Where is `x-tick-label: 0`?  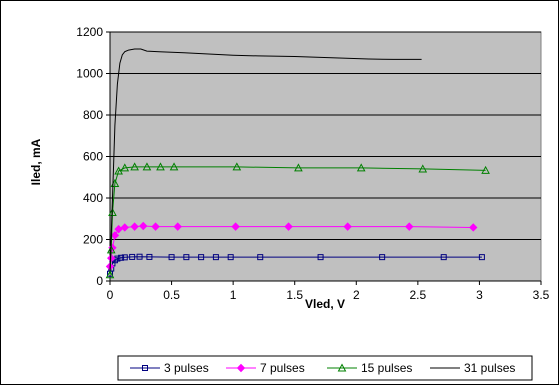 x-tick-label: 0 is located at coordinates (110, 295).